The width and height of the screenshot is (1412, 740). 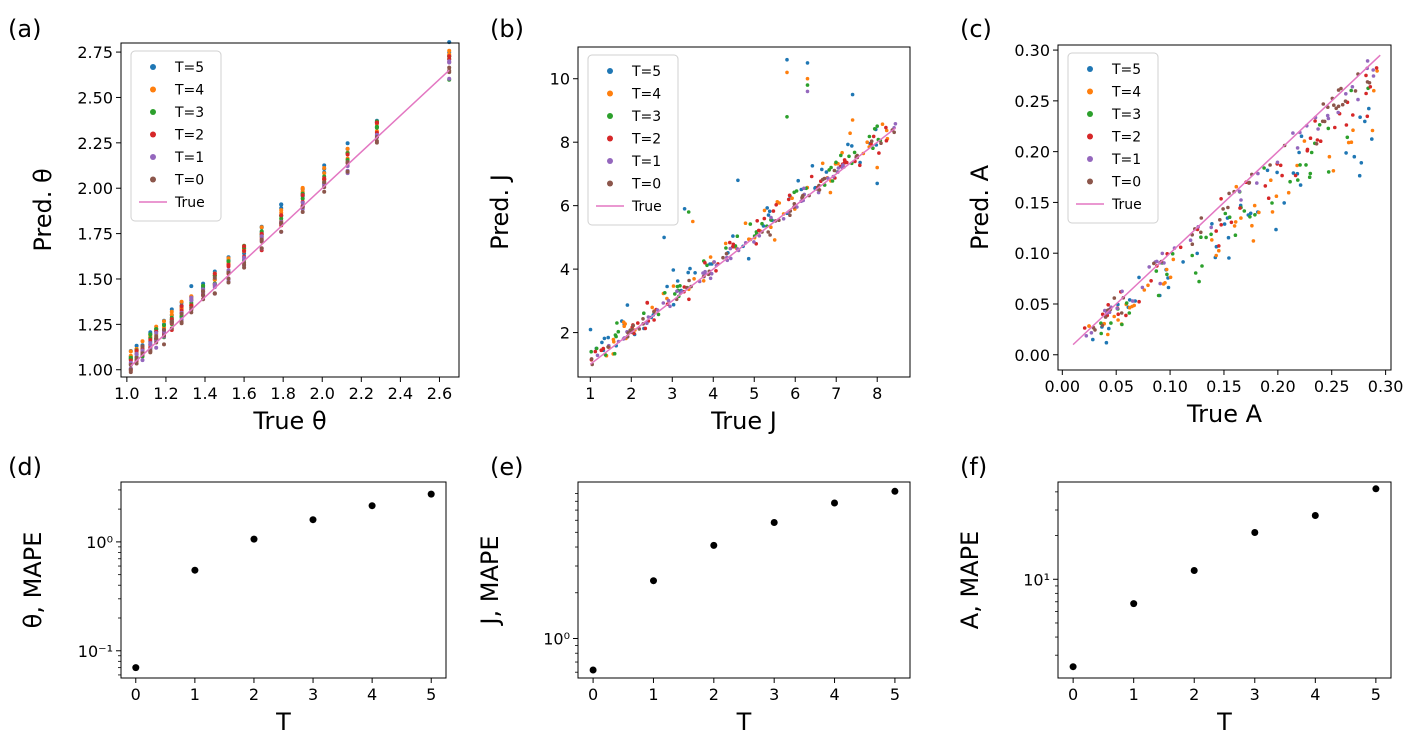 What do you see at coordinates (1126, 115) in the screenshot?
I see `legend-label-t3: T=3` at bounding box center [1126, 115].